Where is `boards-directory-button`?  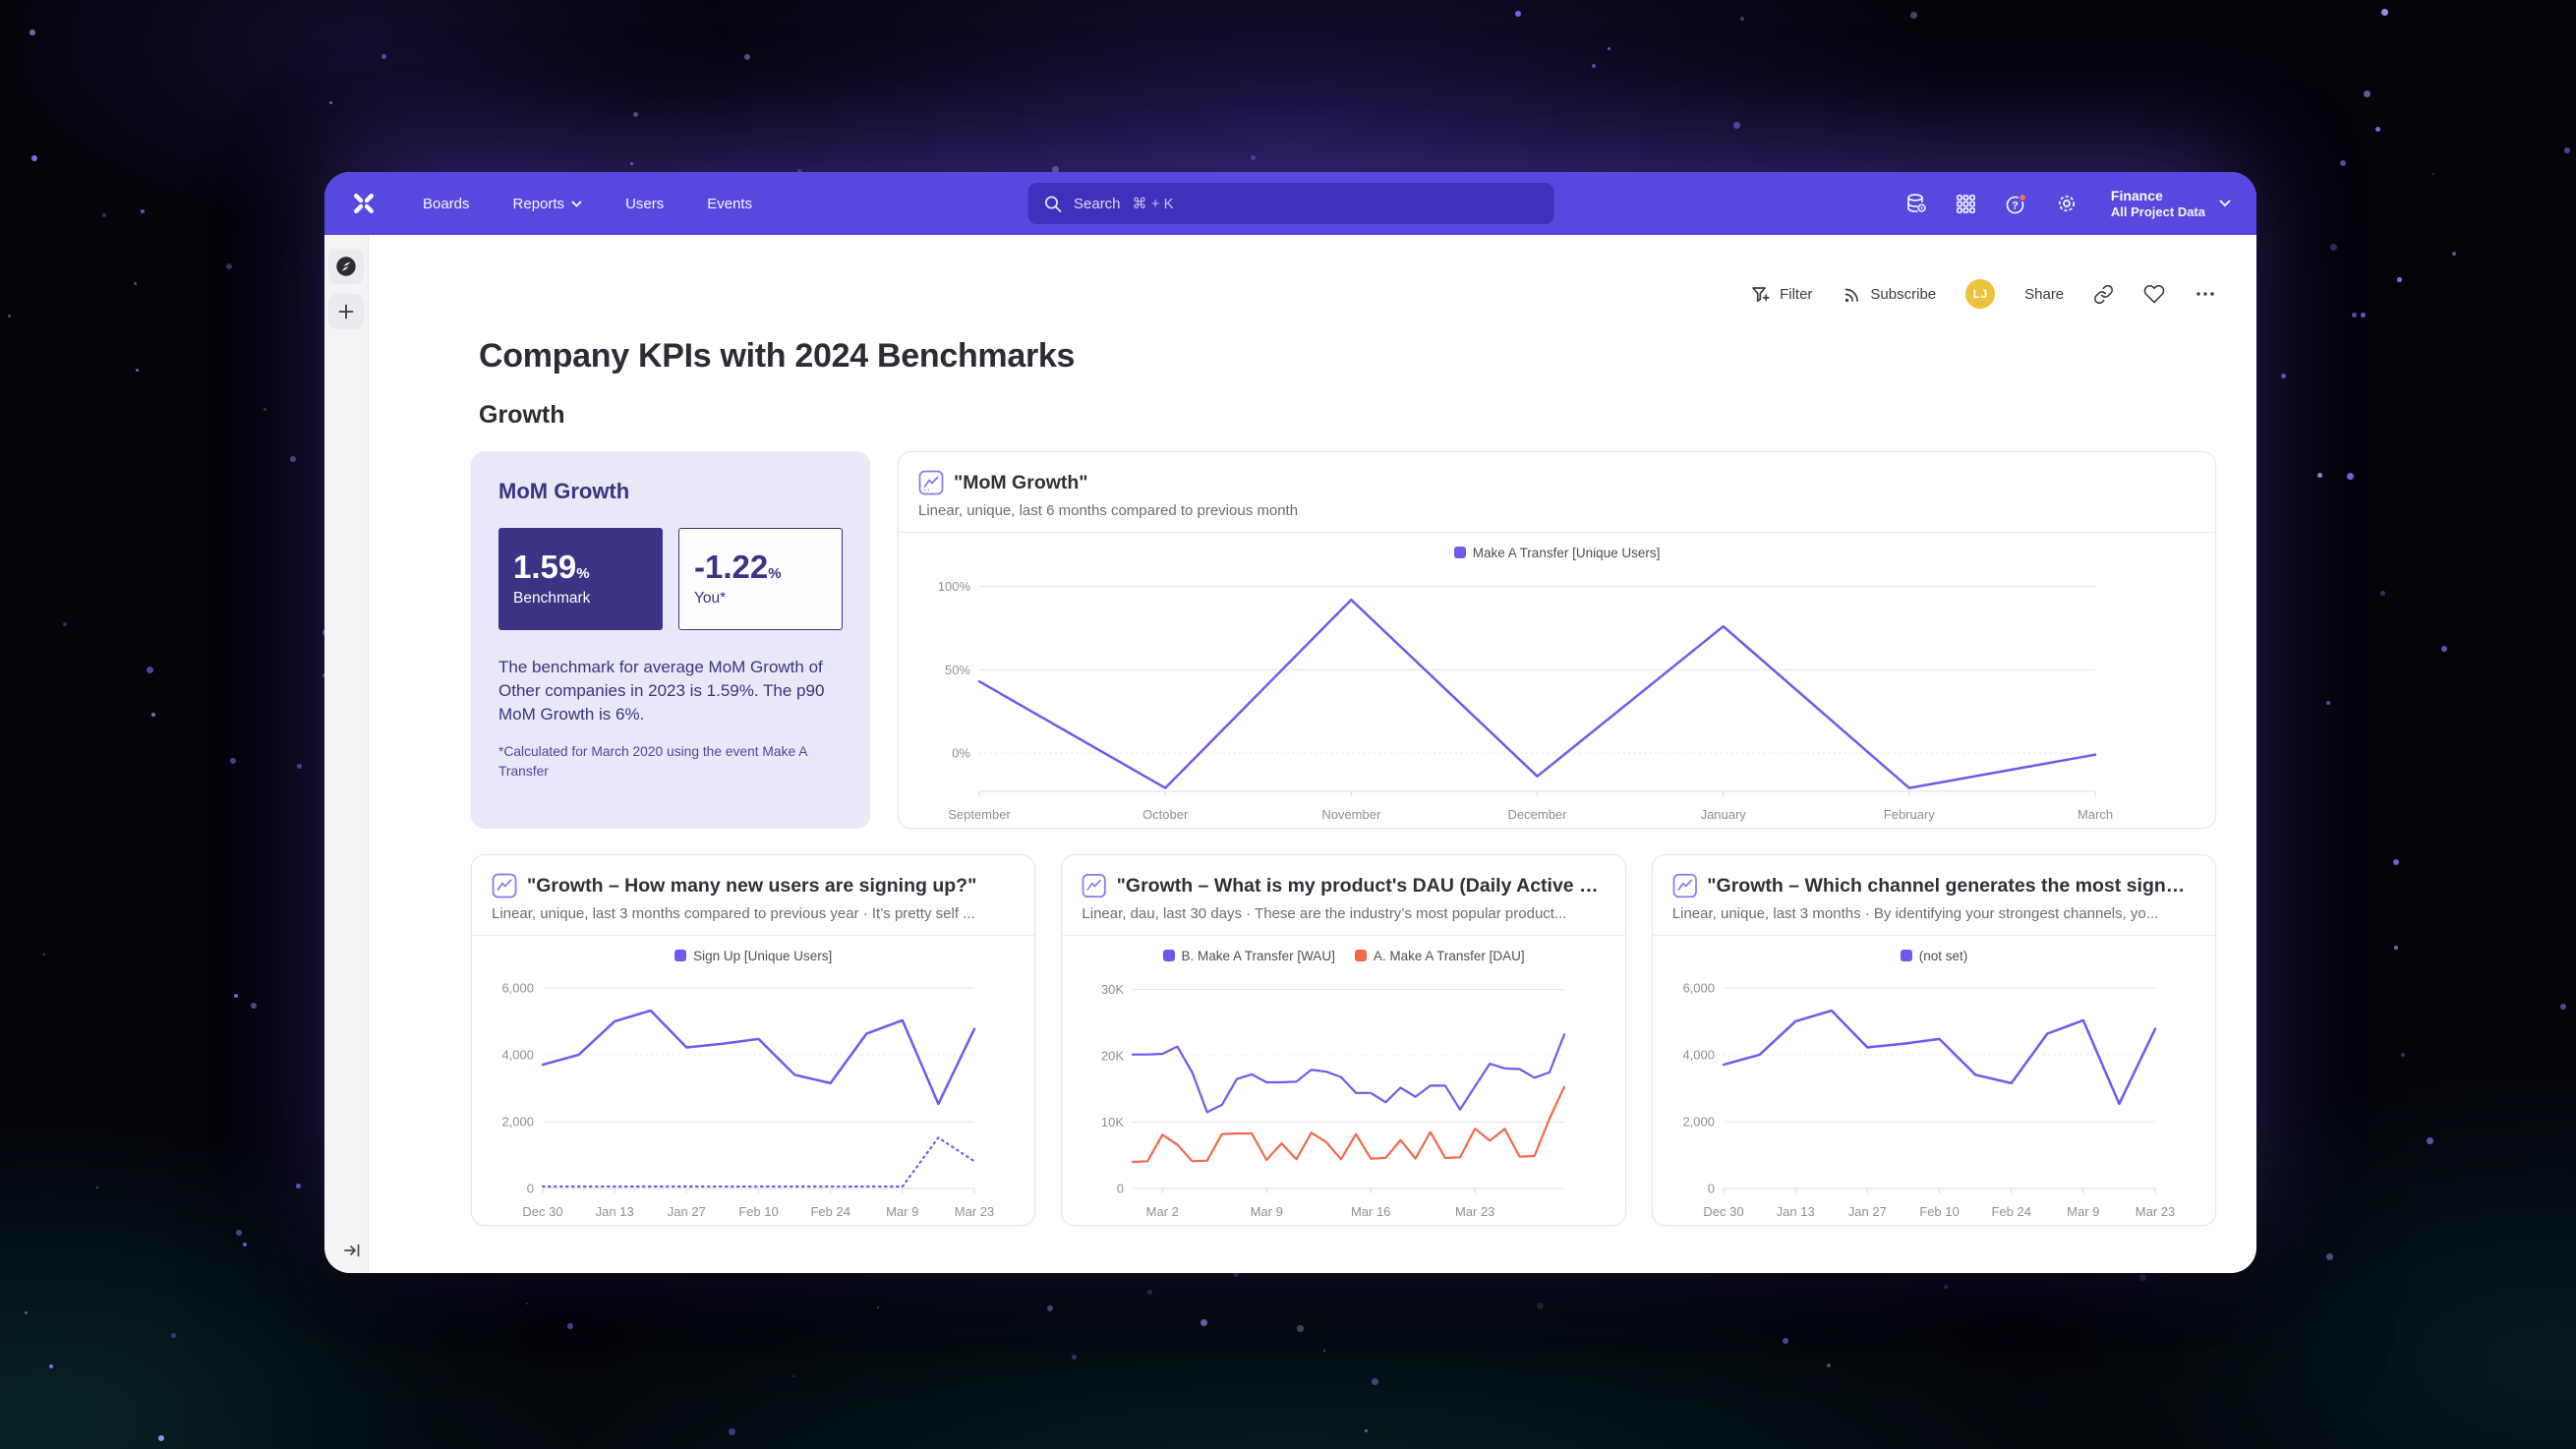
boards-directory-button is located at coordinates (346, 267).